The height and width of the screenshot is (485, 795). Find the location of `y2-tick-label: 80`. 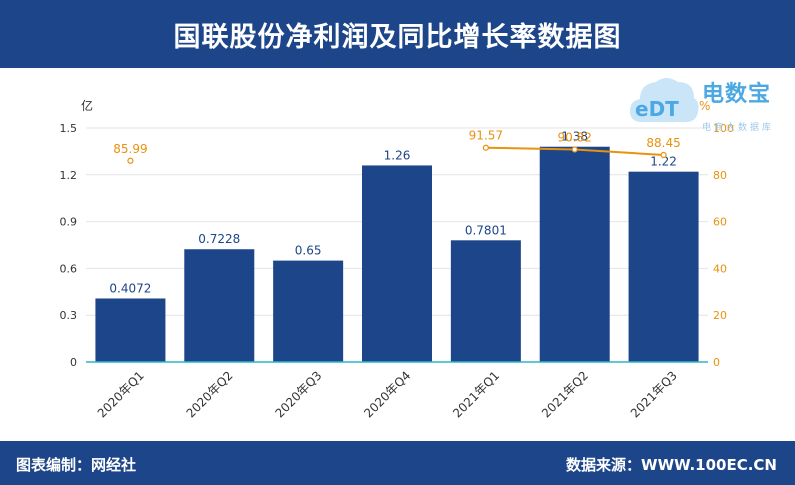

y2-tick-label: 80 is located at coordinates (720, 175).